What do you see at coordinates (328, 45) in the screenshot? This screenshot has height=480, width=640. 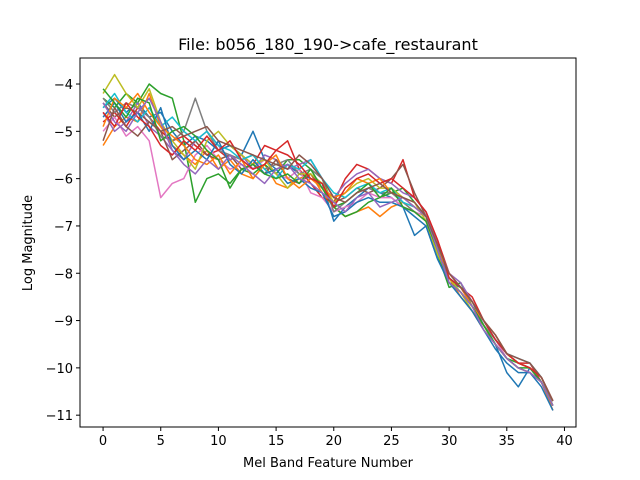 I see `chart-title: File: b056_180_190->cafe_restaurant` at bounding box center [328, 45].